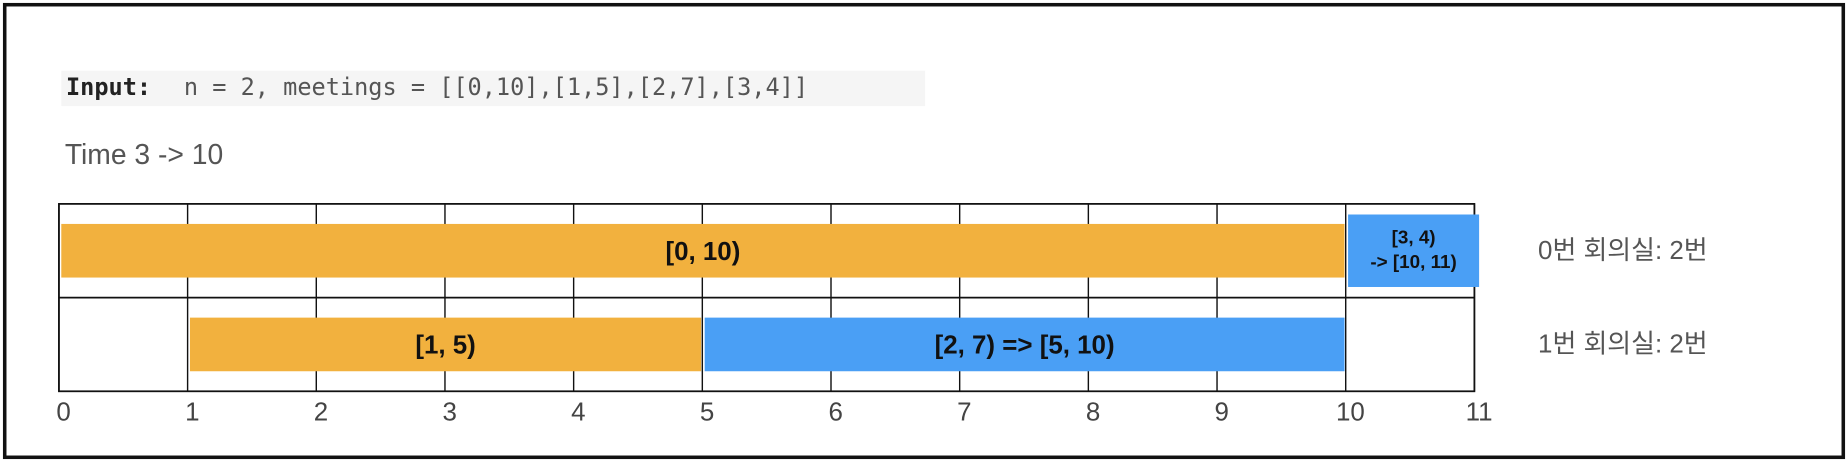  I want to click on tick-label: 4, so click(578, 413).